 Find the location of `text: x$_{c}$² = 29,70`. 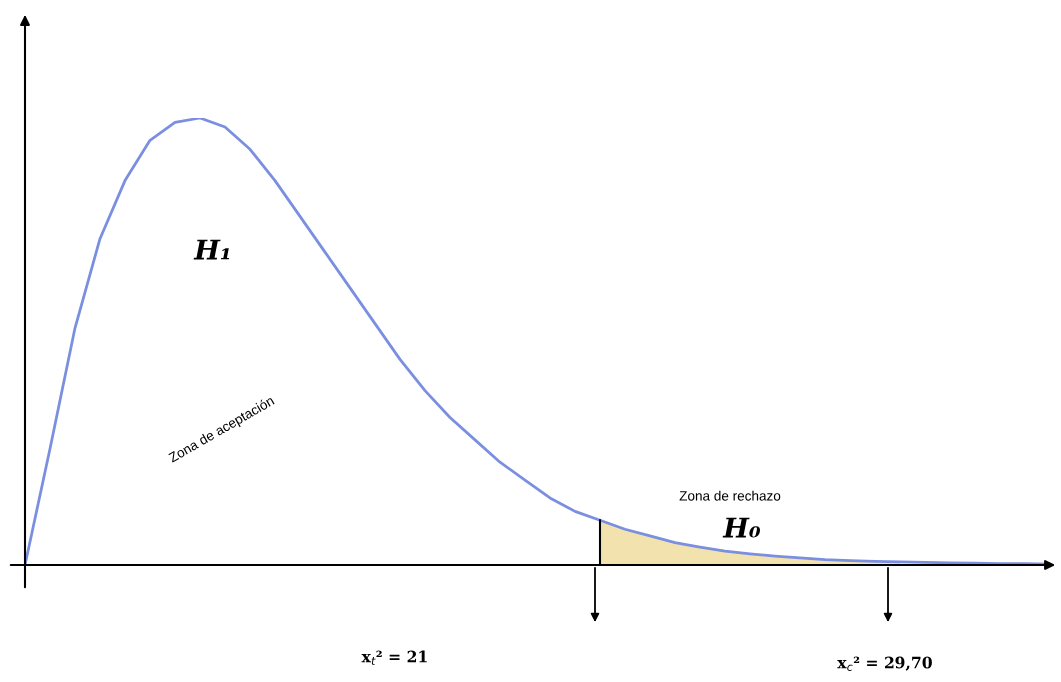

text: x$_{c}$² = 29,70 is located at coordinates (884, 663).